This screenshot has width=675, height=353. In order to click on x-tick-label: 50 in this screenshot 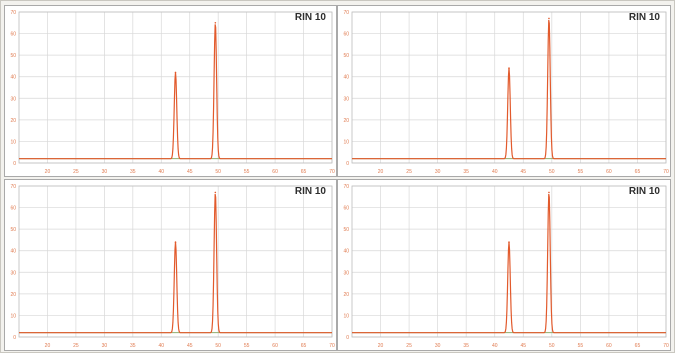, I will do `click(552, 346)`.